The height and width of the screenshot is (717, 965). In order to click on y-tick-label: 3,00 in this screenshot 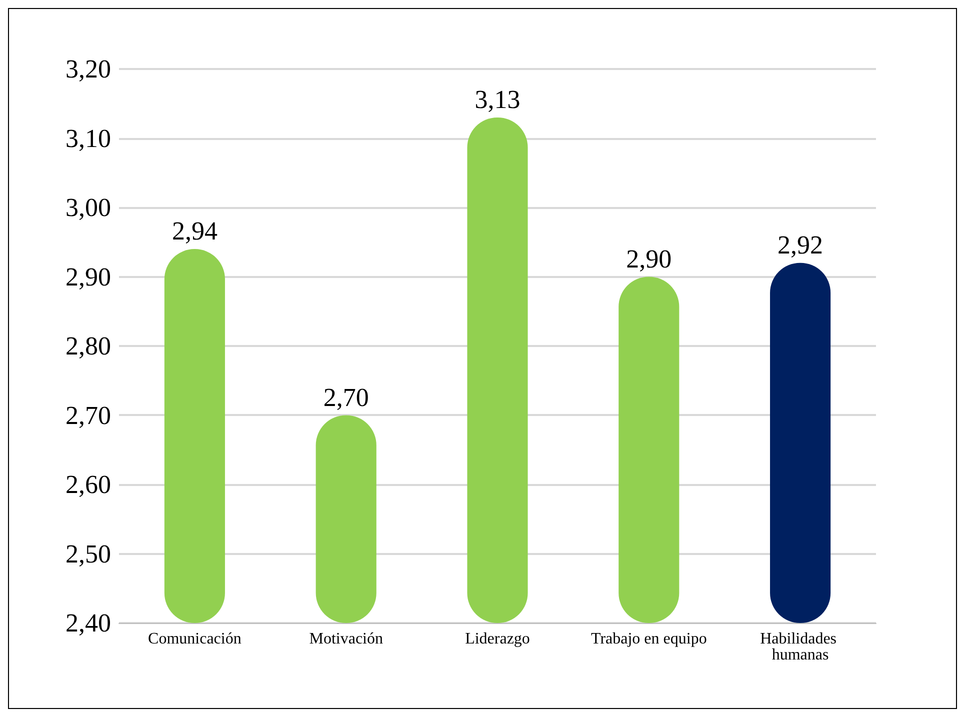, I will do `click(88, 207)`.